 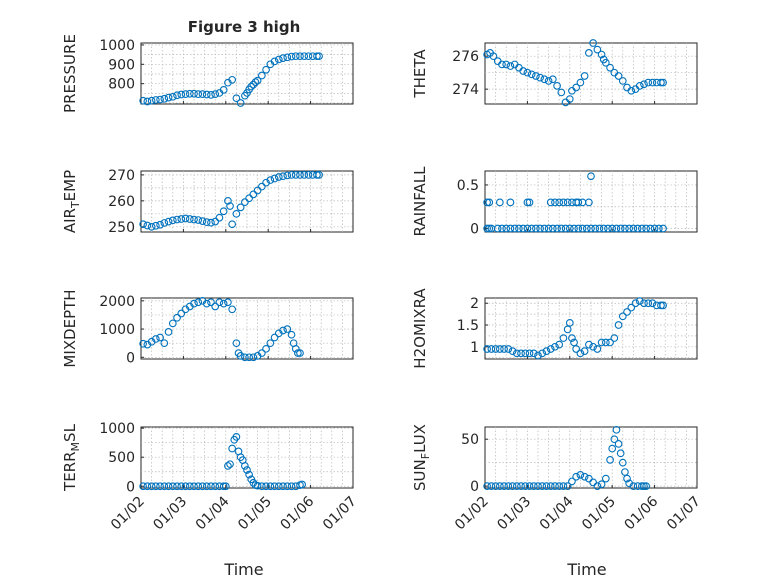 I want to click on terr-msl-y-tick-label: 1000, so click(x=117, y=429).